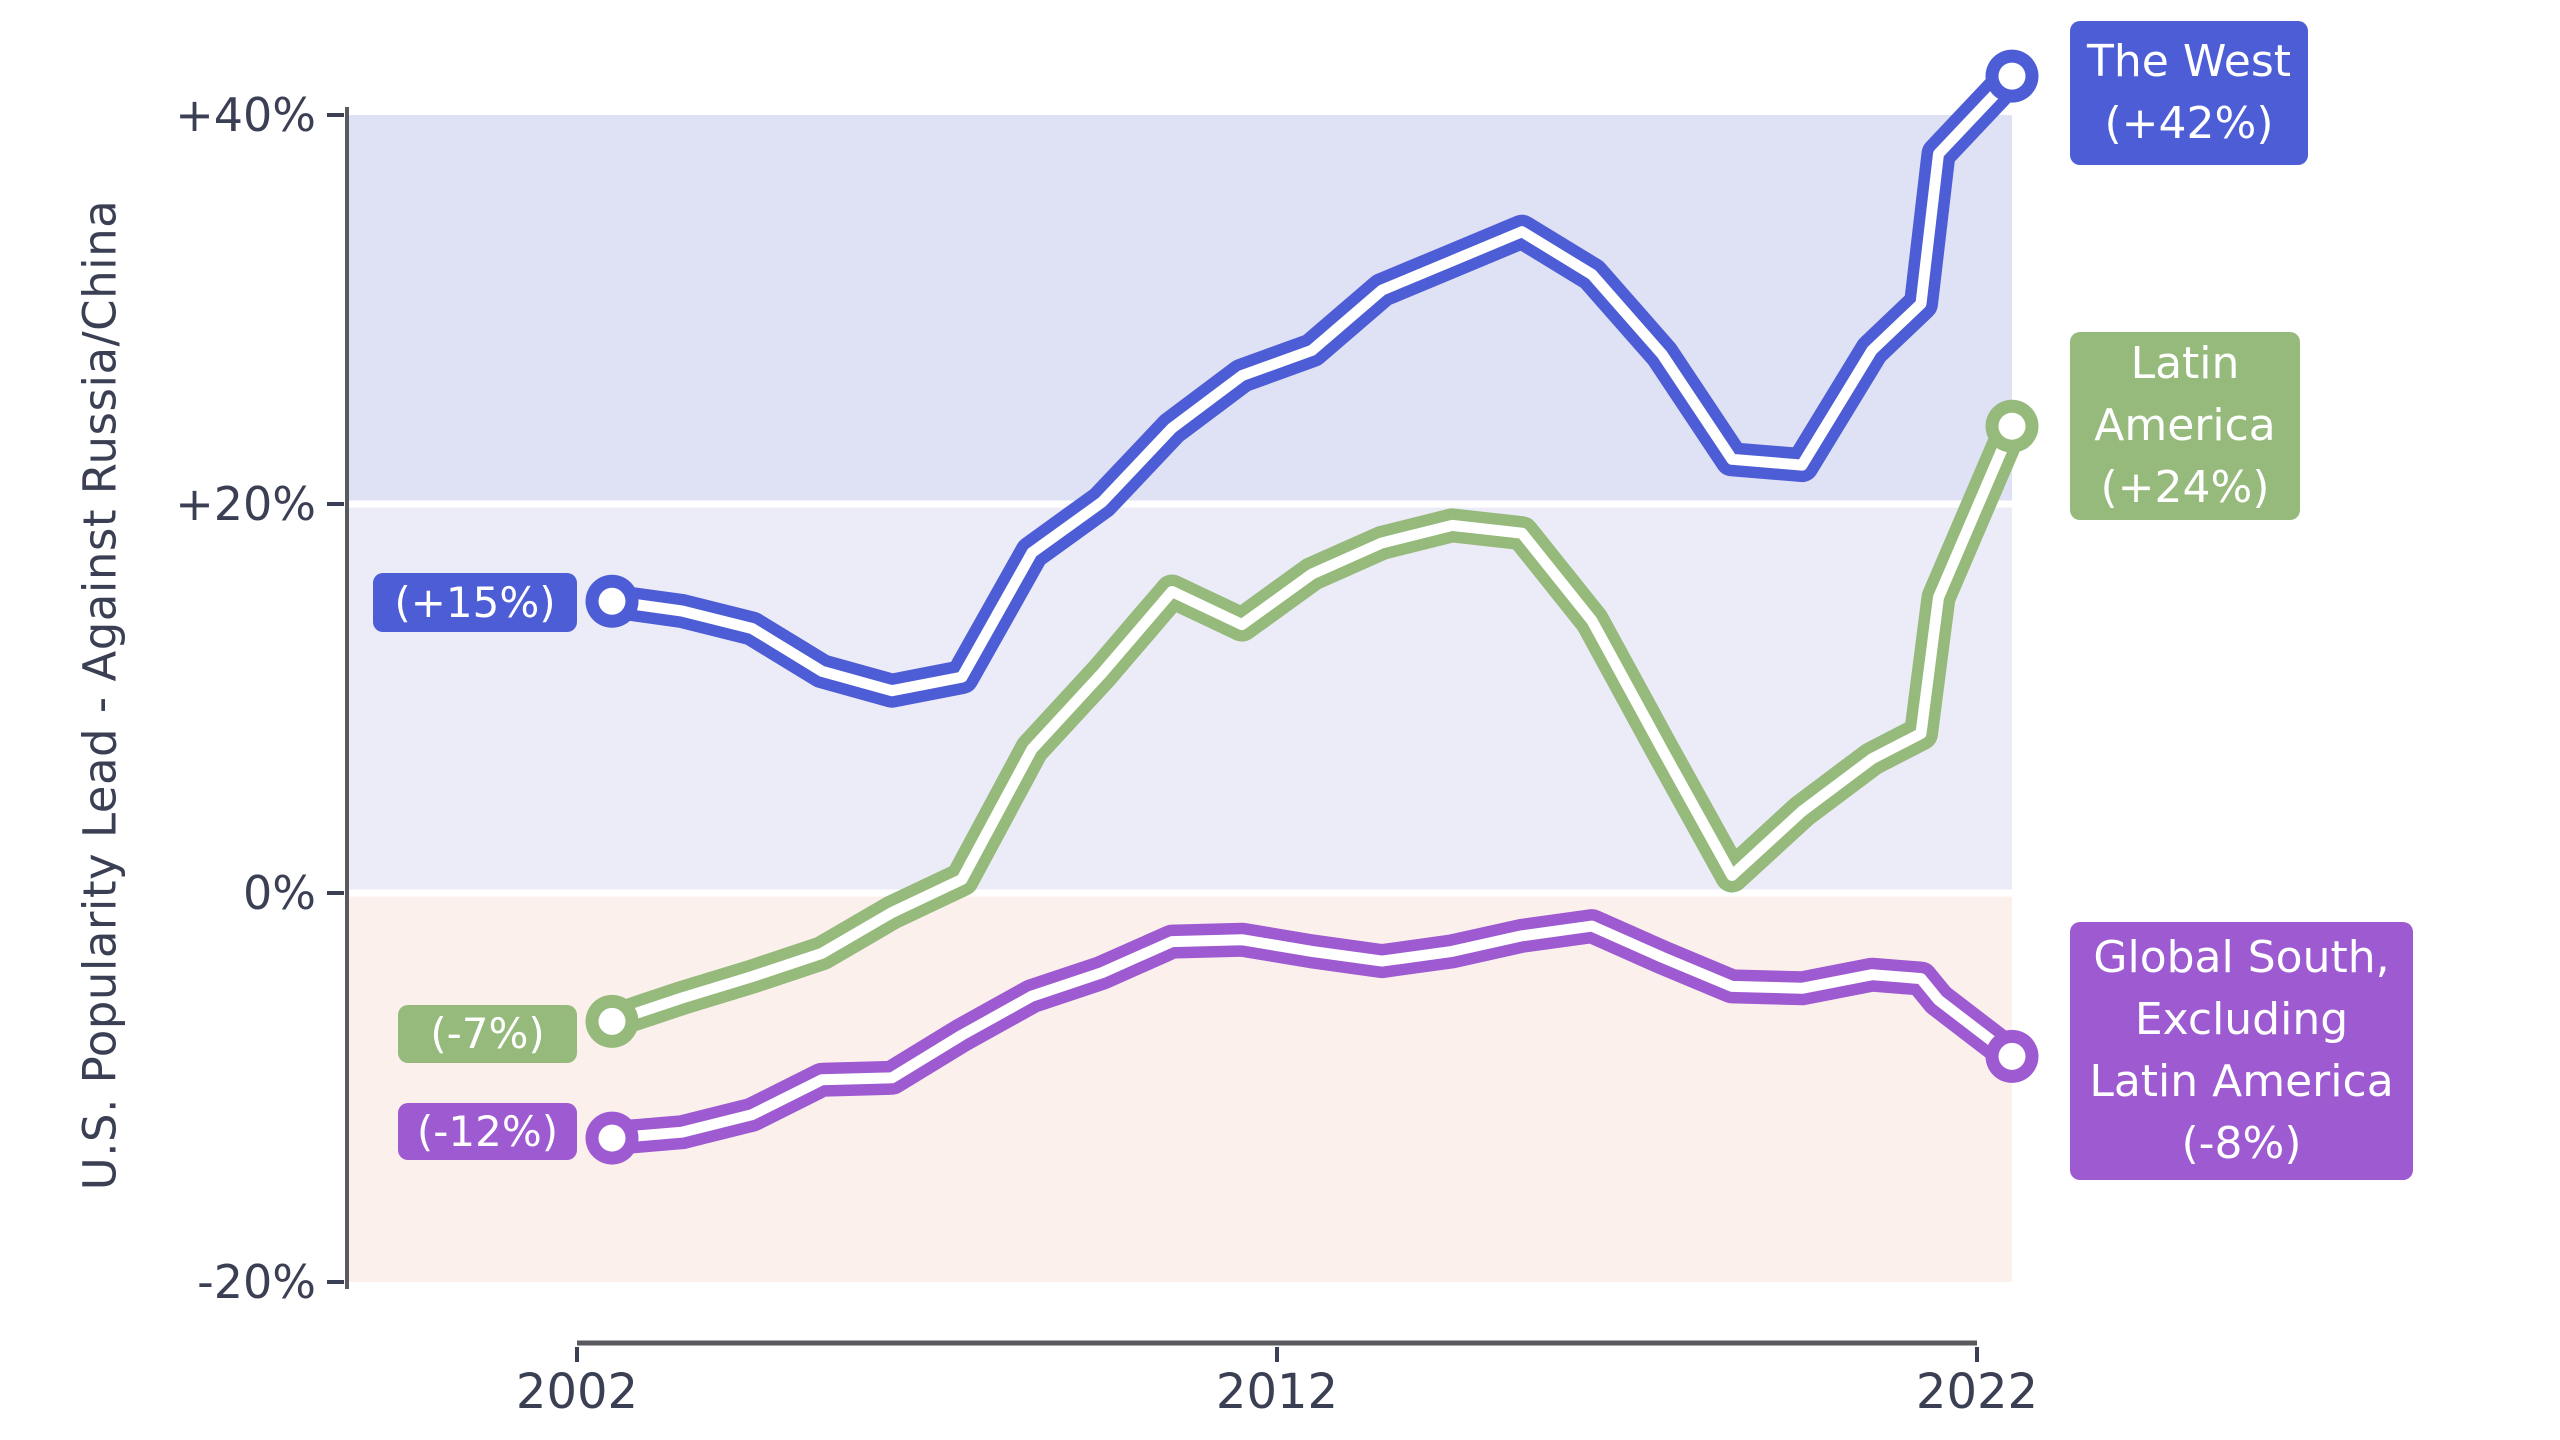  I want to click on marker-end-core-the-west-icon, so click(2012, 76).